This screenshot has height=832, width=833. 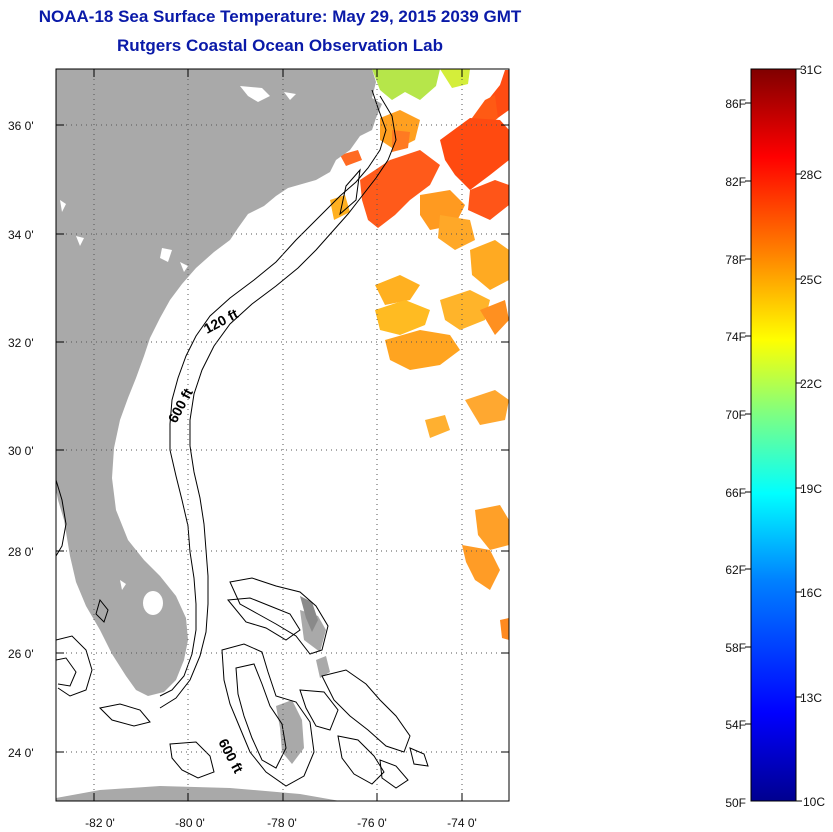 I want to click on colorbar-f-label: 54F, so click(x=735, y=725).